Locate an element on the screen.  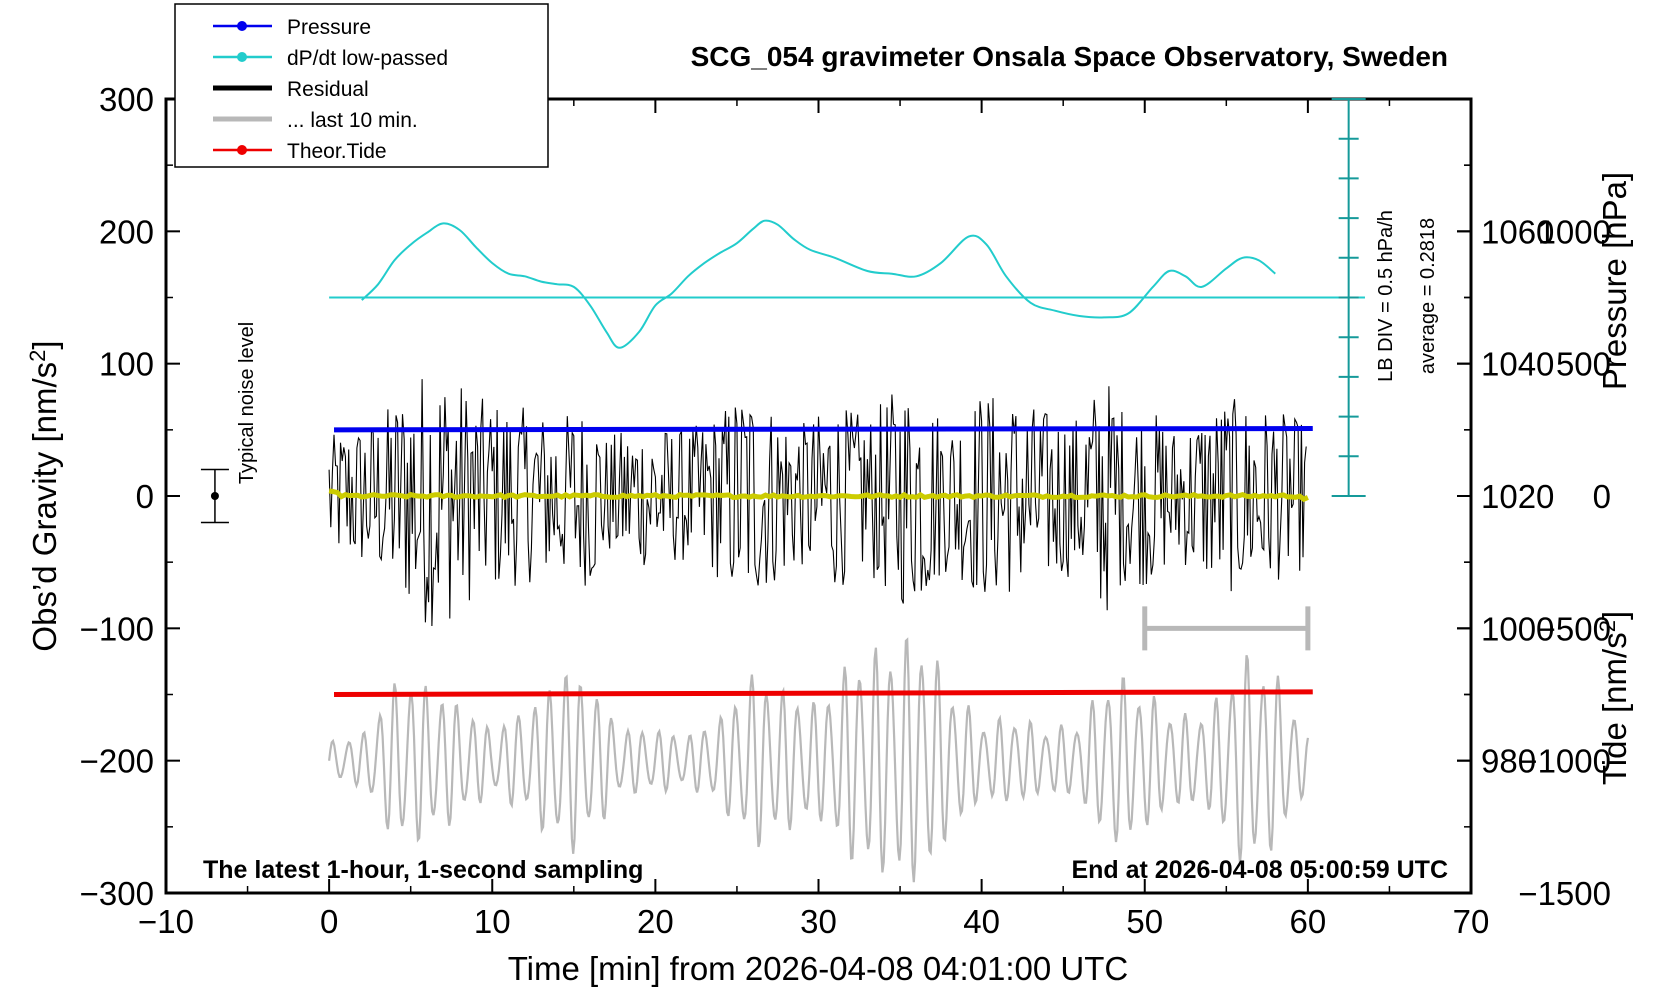
legend-item: Theor.Tide is located at coordinates (300, 151).